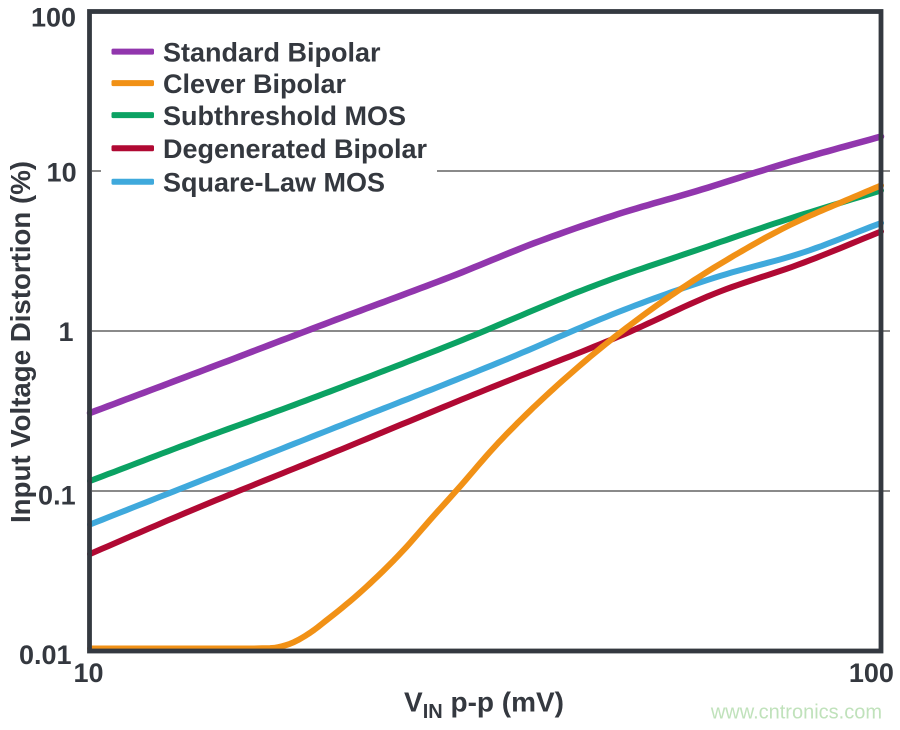  What do you see at coordinates (65, 332) in the screenshot?
I see `svg-text: 1` at bounding box center [65, 332].